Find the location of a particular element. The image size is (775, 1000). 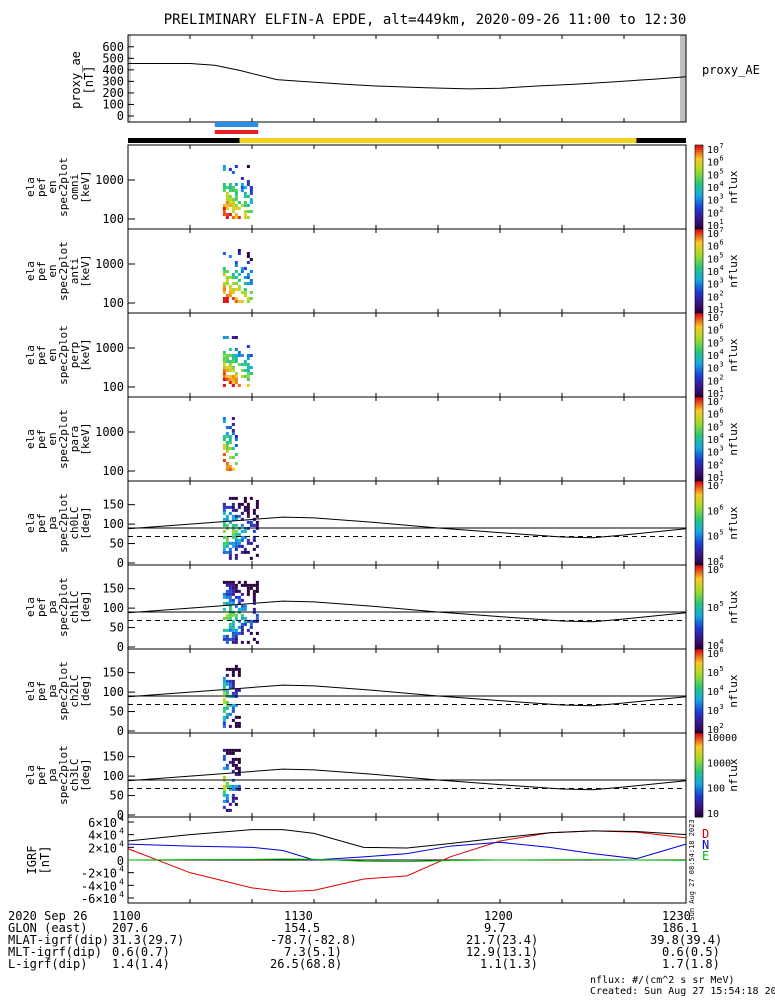

colorbar-tick-label: 1000 is located at coordinates (719, 763).